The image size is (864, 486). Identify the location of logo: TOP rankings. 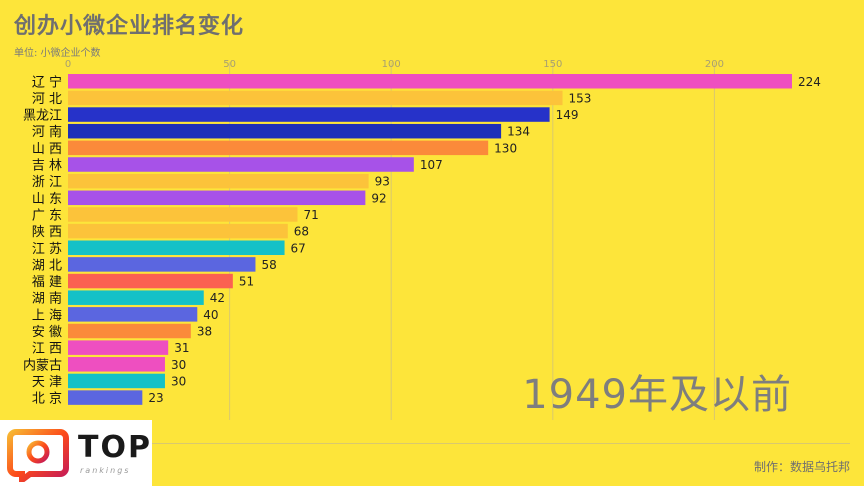
(76, 453).